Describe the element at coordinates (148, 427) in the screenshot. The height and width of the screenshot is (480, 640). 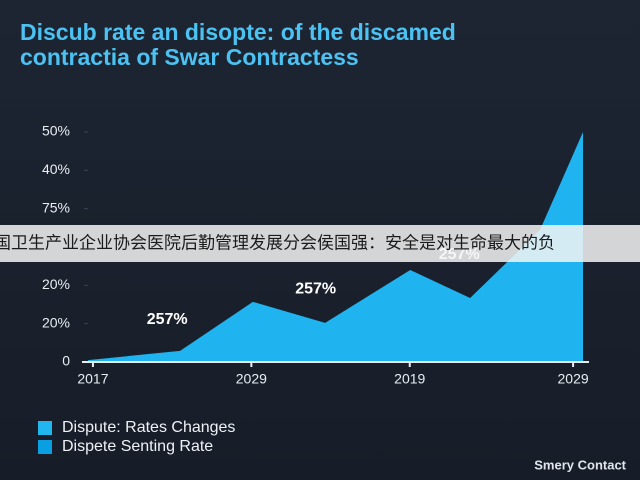
I see `legend-label: Dispute: Rates Changes` at that location.